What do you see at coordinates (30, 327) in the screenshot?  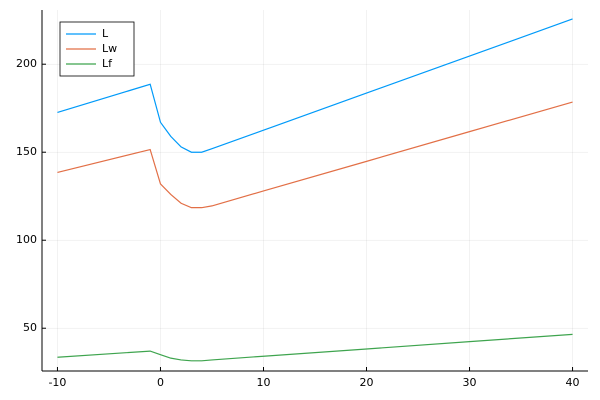 I see `y-tick-label: 50` at bounding box center [30, 327].